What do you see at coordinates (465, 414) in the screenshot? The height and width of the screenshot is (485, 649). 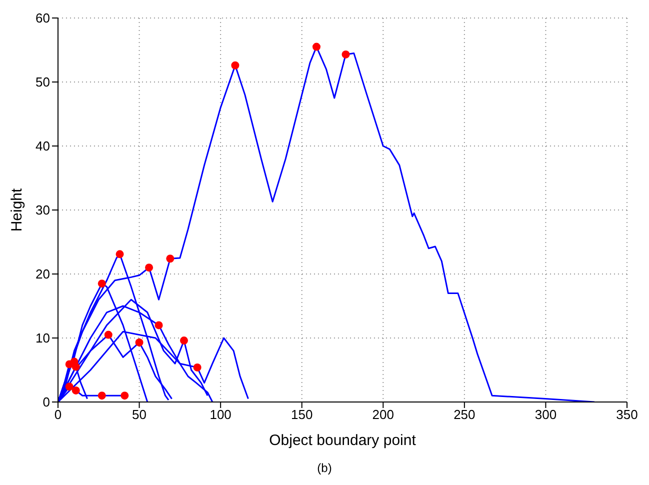 I see `x-tick-label: 250` at bounding box center [465, 414].